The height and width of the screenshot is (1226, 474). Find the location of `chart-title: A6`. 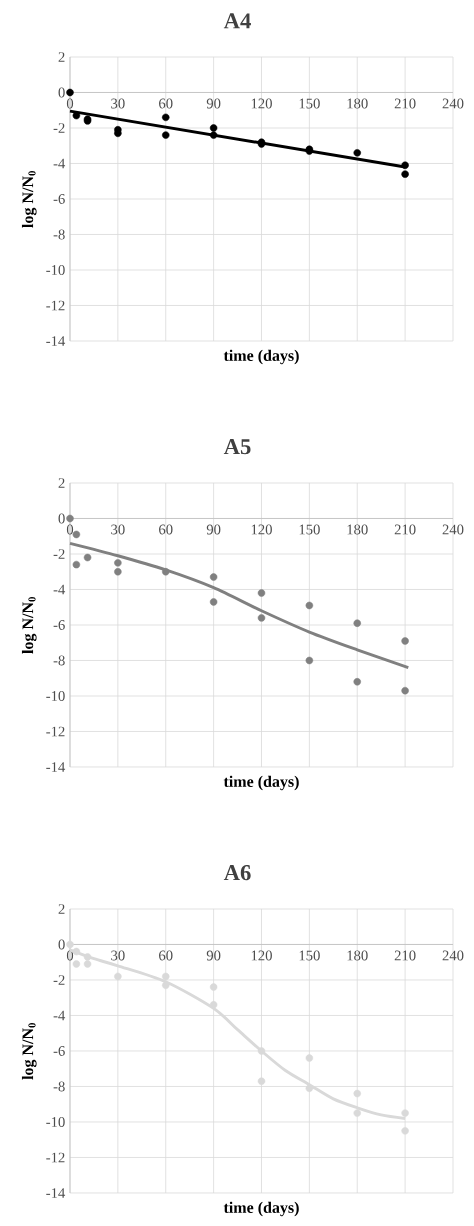

chart-title: A6 is located at coordinates (237, 873).